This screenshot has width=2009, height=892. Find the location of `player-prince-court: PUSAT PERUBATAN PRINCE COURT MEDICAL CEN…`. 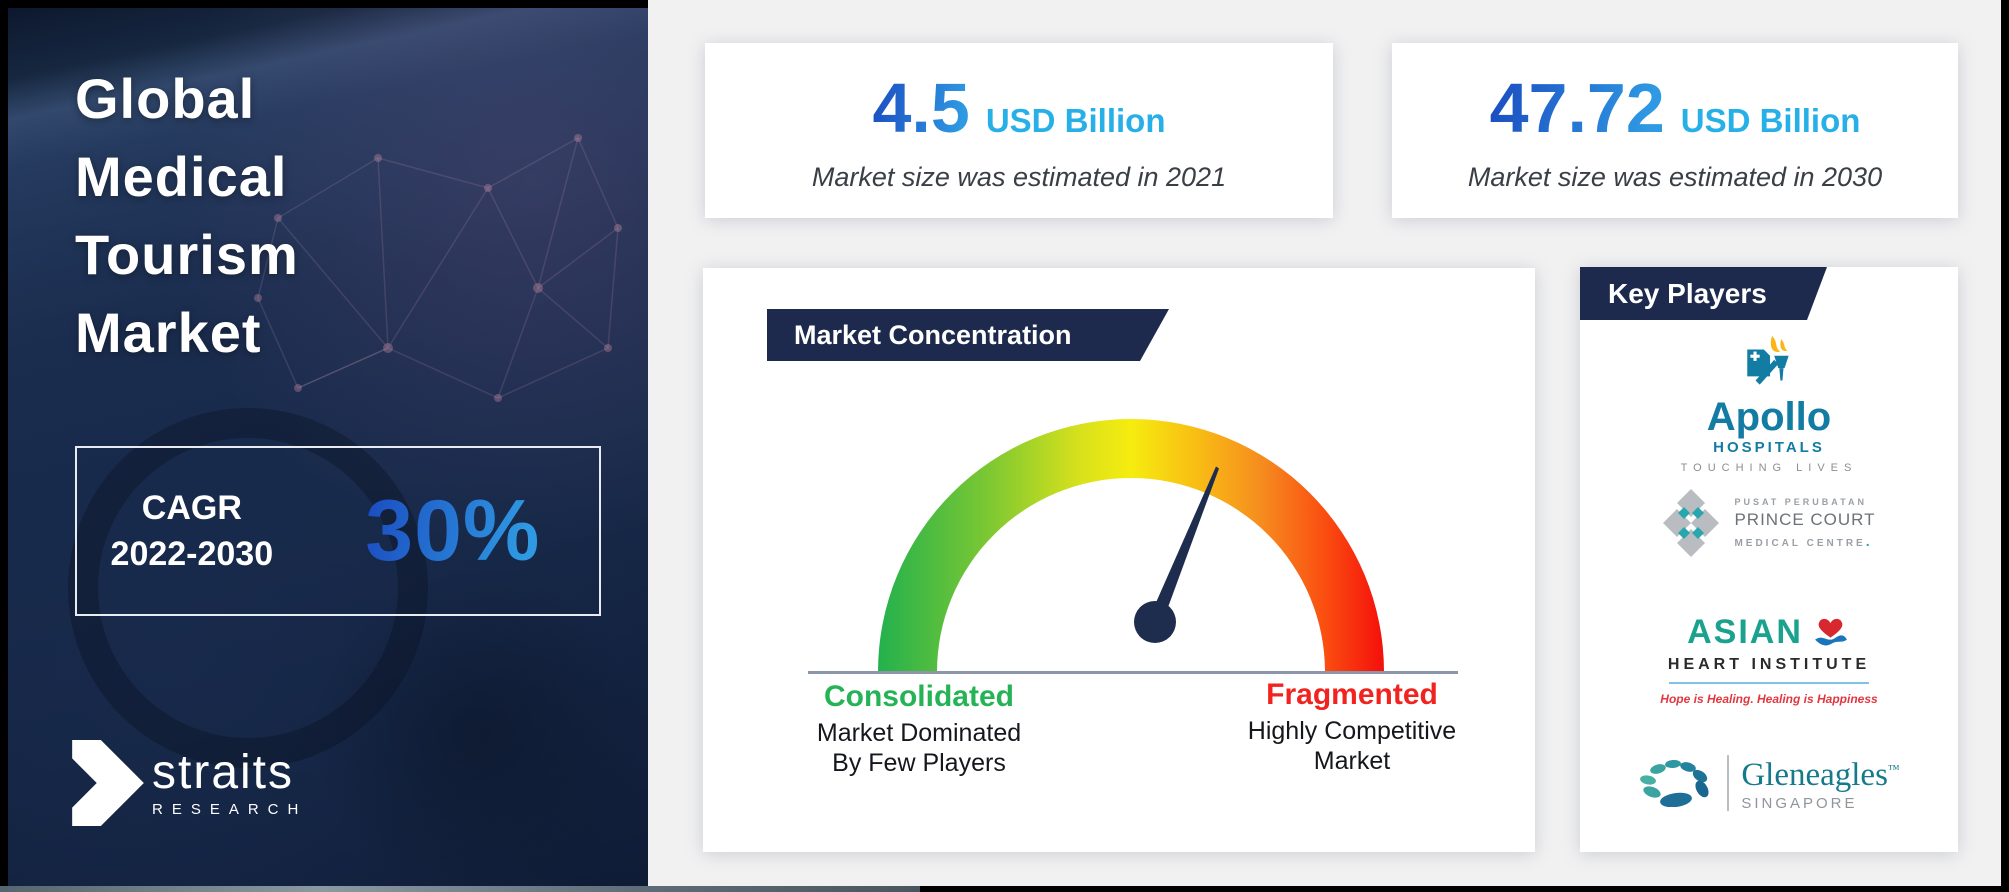

player-prince-court: PUSAT PERUBATAN PRINCE COURT MEDICAL CEN… is located at coordinates (1769, 523).